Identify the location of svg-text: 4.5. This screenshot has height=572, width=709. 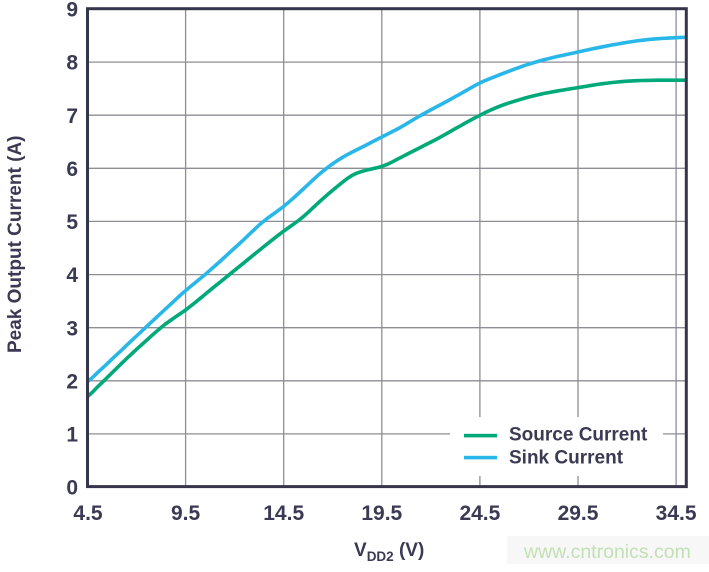
(88, 513).